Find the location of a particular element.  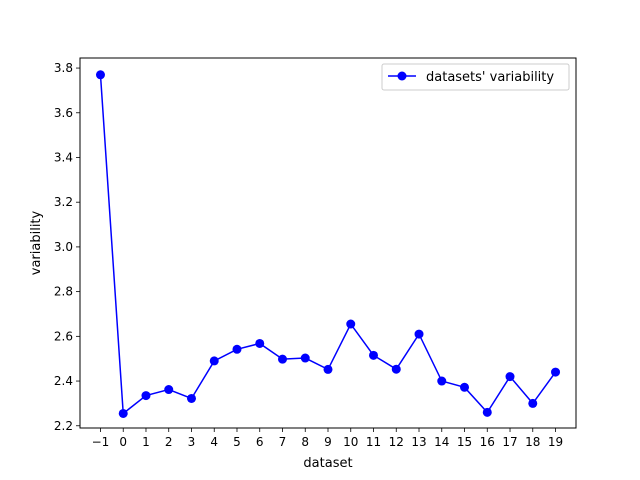

x-tick-label: 13 is located at coordinates (418, 442).